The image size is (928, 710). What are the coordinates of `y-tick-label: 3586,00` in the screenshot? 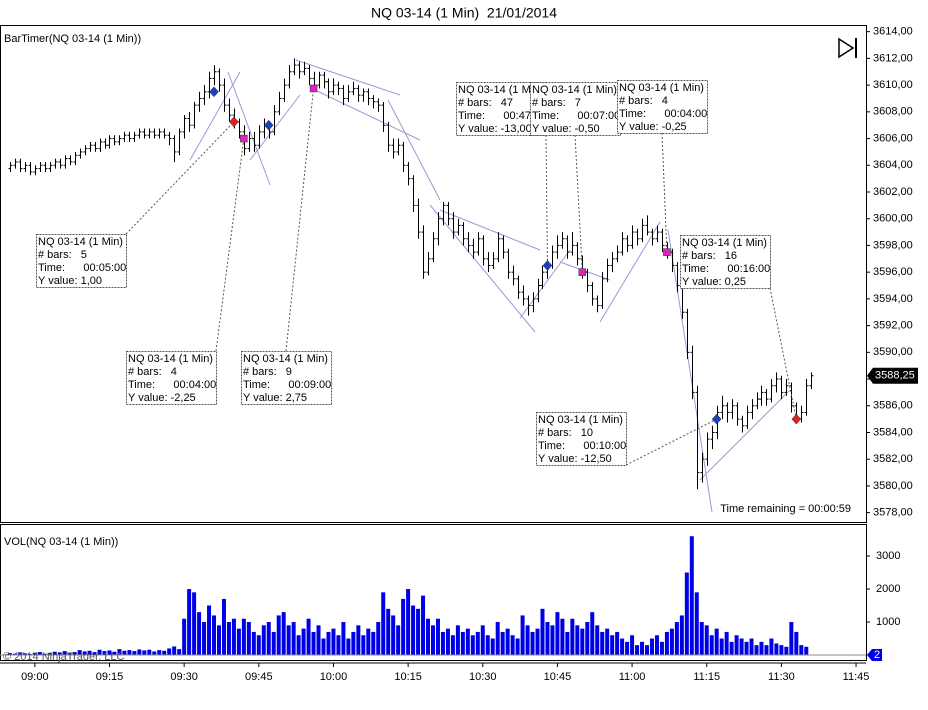 It's located at (893, 406).